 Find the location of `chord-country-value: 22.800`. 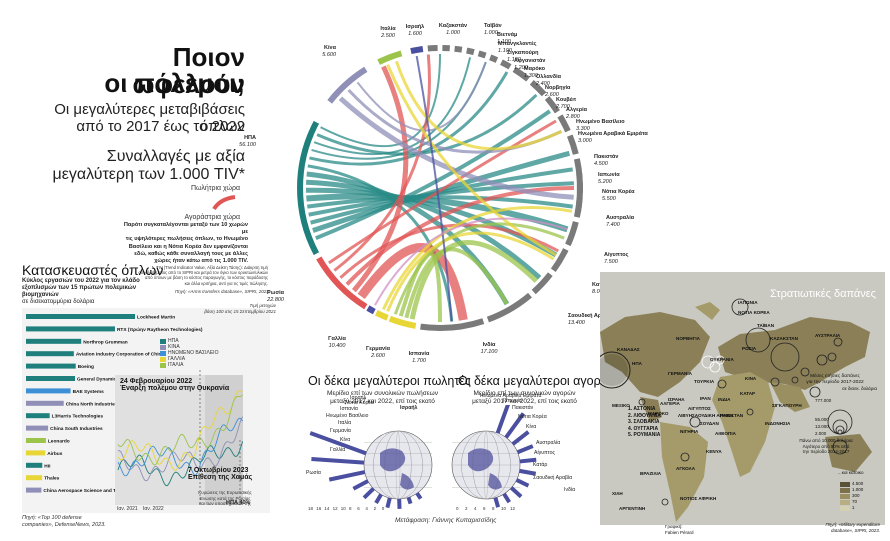

chord-country-value: 22.800 is located at coordinates (275, 299).